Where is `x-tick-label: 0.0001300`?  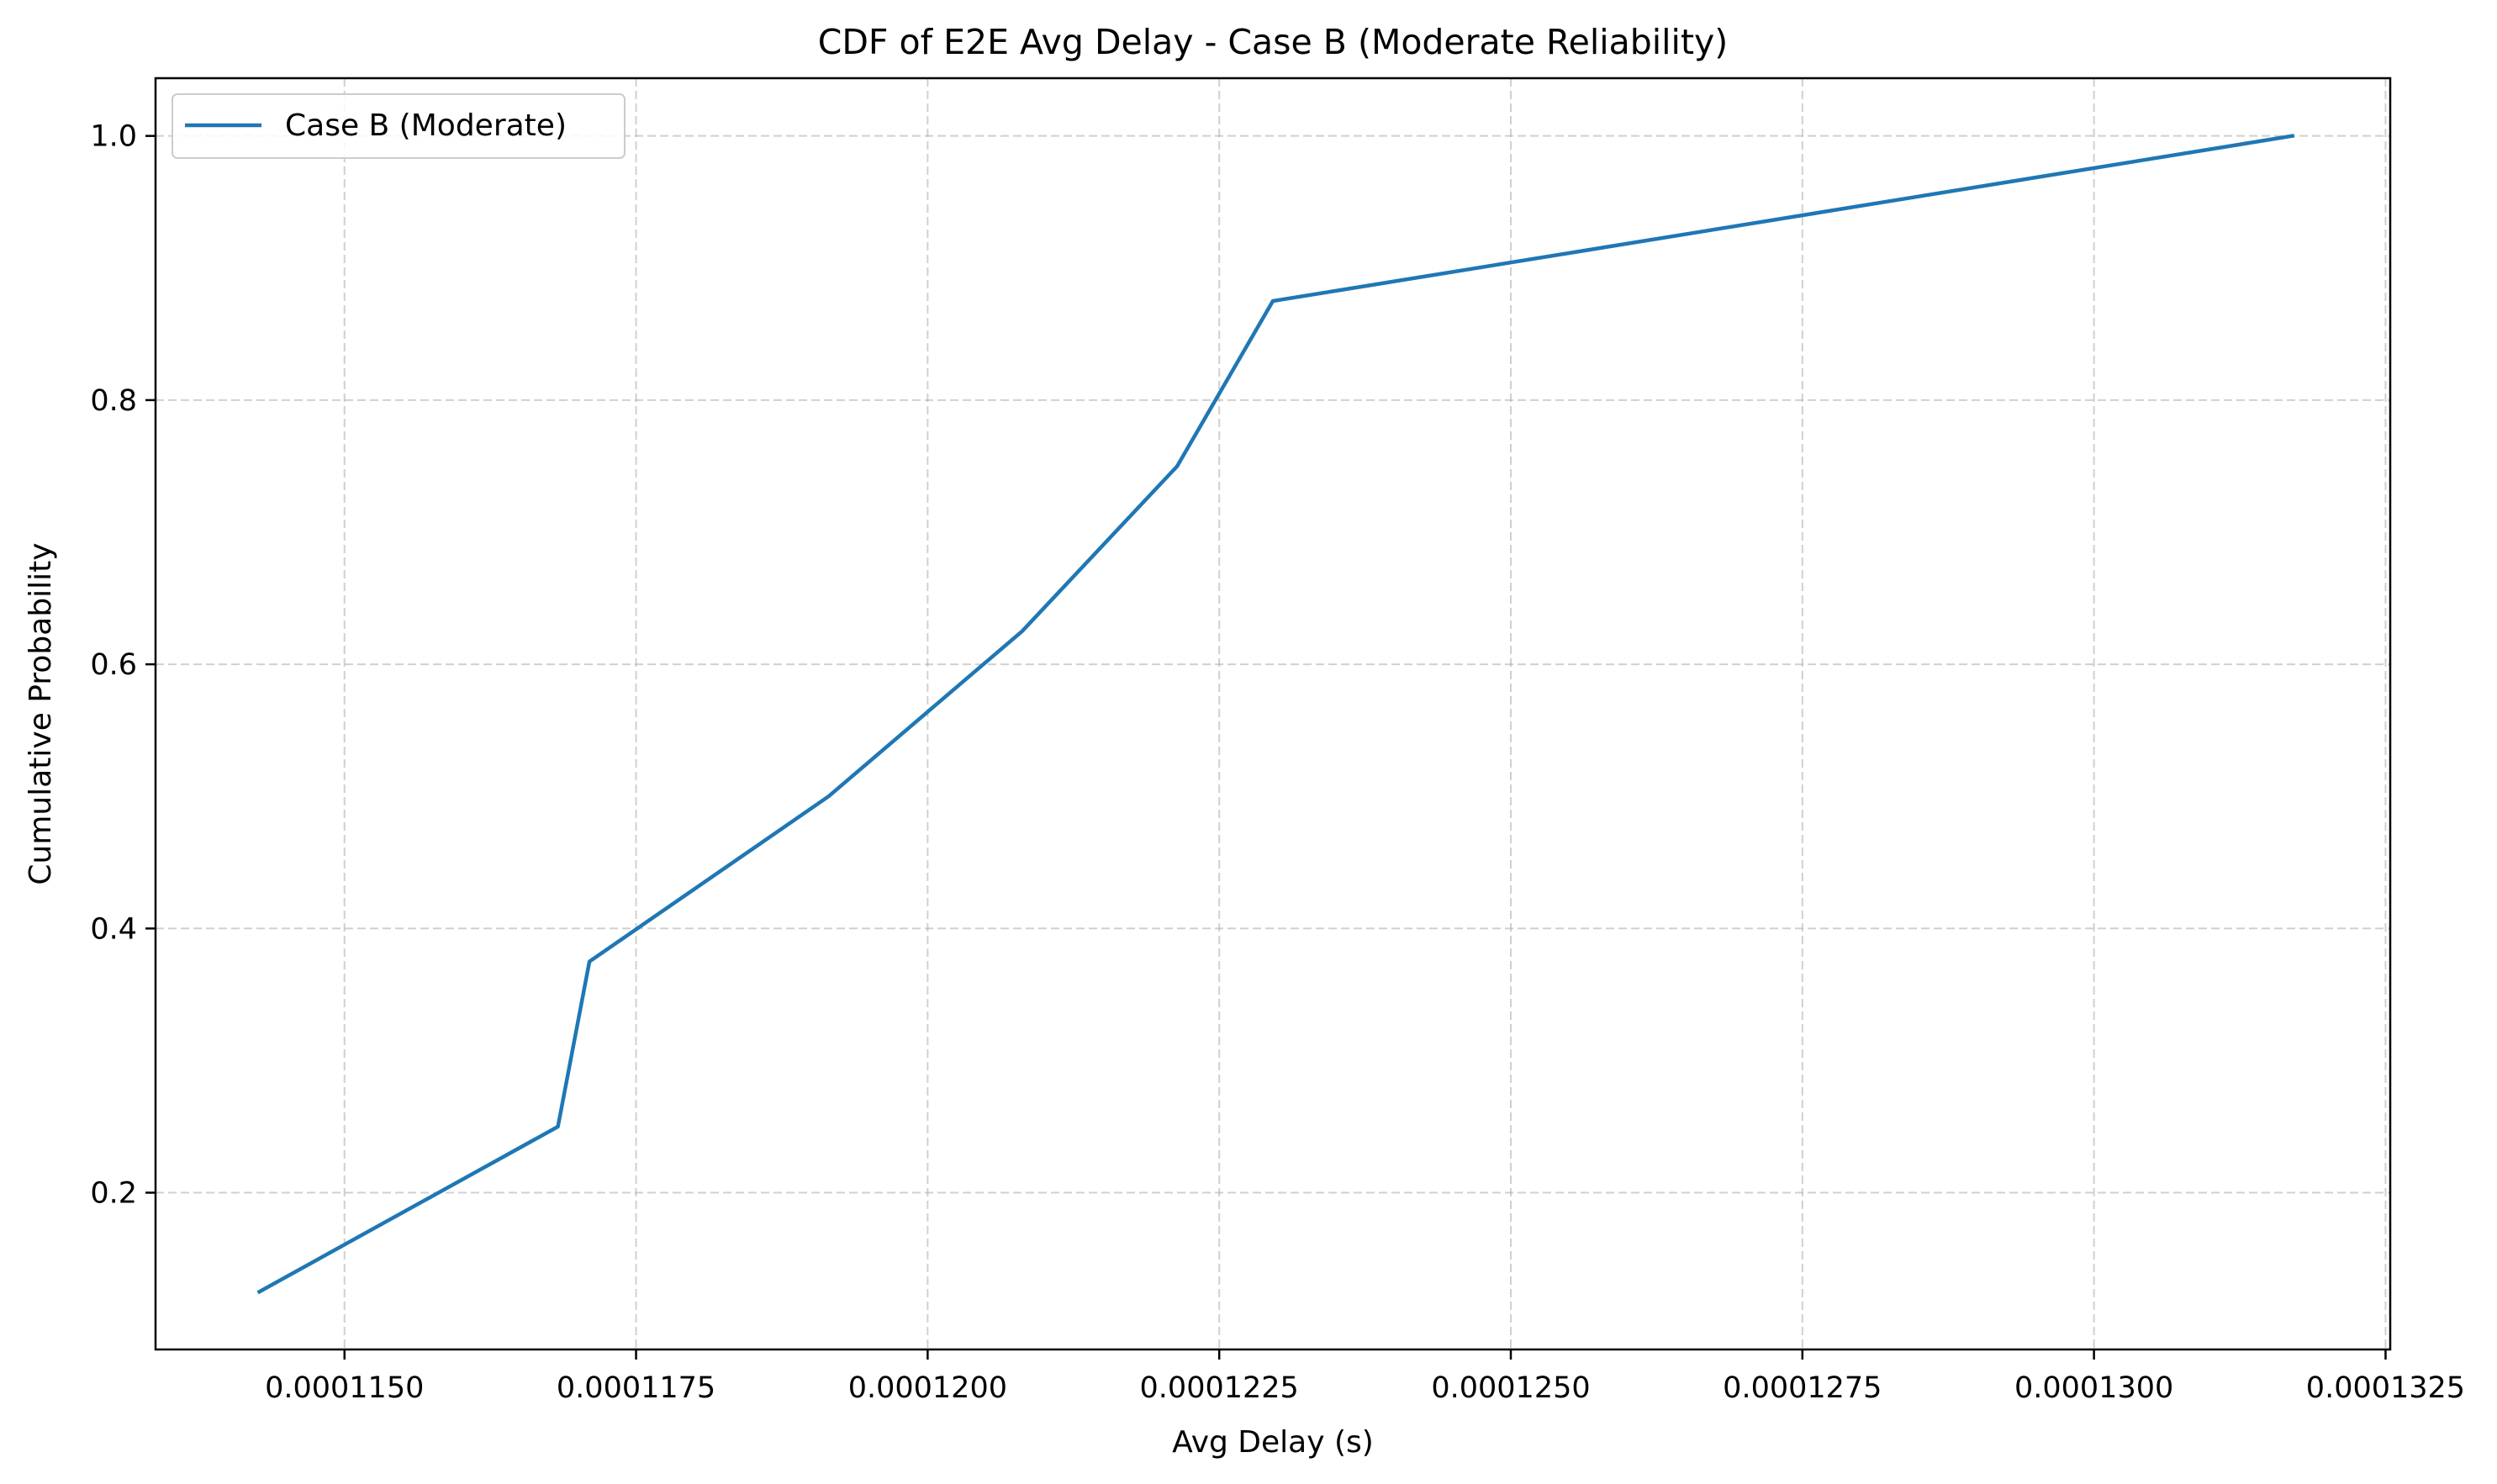
x-tick-label: 0.0001300 is located at coordinates (2093, 1388).